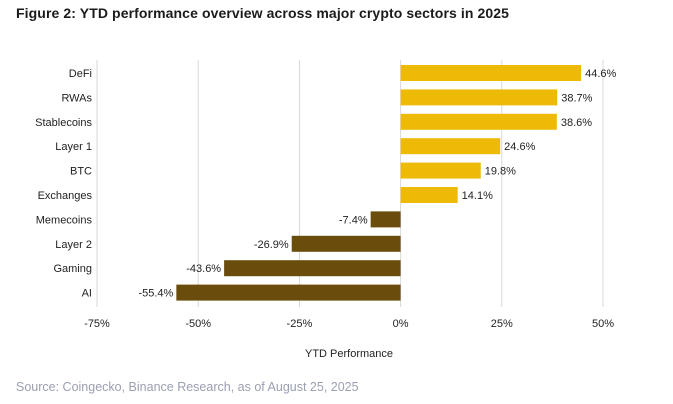 This screenshot has height=404, width=673. I want to click on value-label: 19.8%, so click(500, 172).